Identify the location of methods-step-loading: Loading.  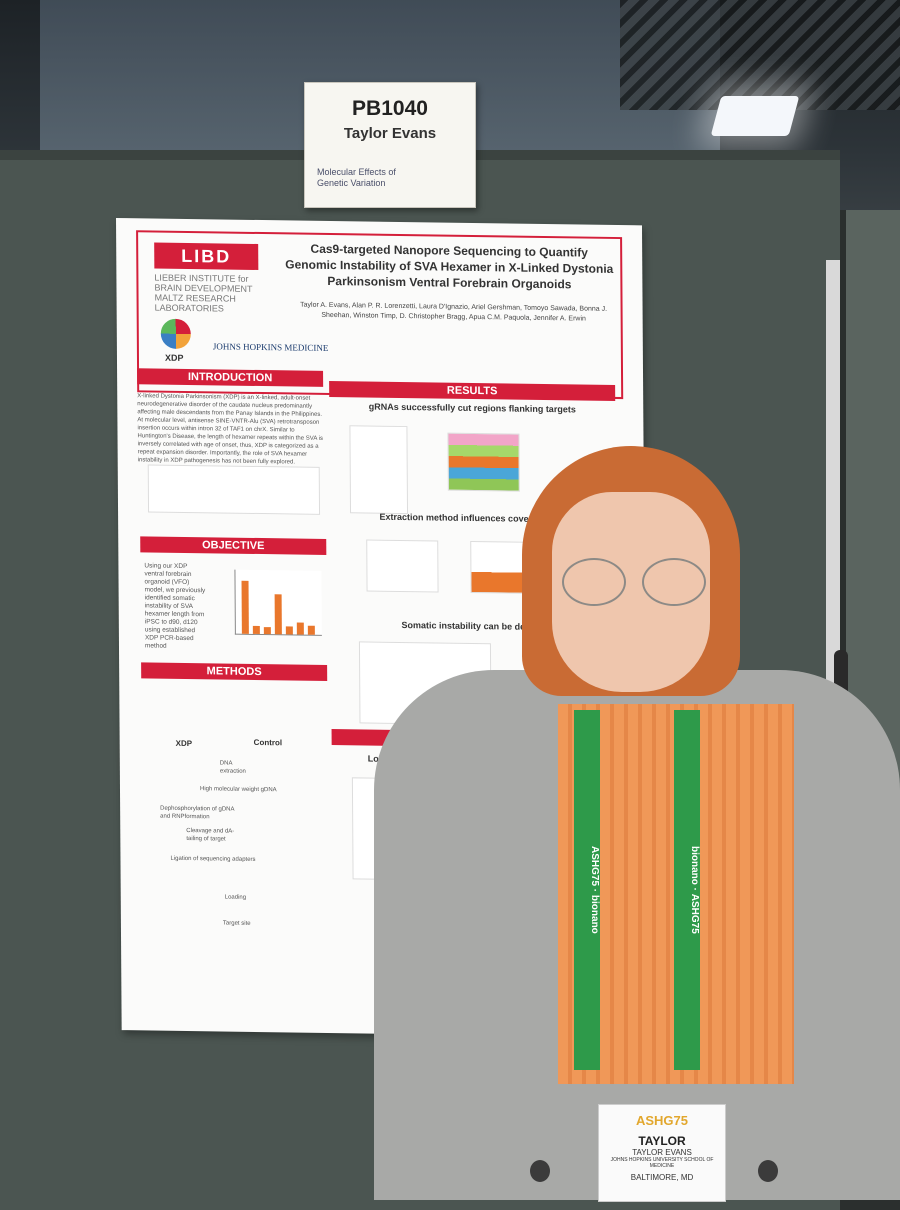
(235, 897).